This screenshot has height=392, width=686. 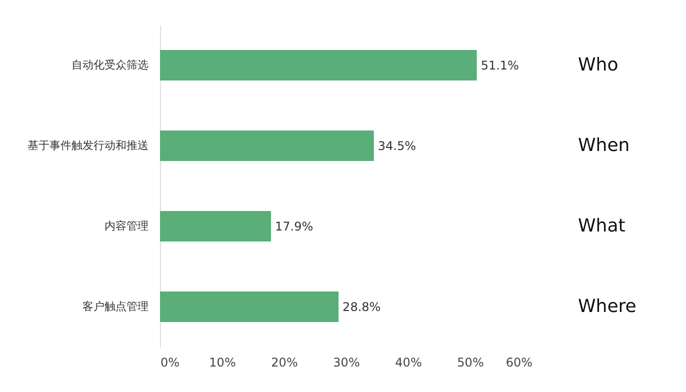 I want to click on data-label: 34.5%, so click(x=397, y=145).